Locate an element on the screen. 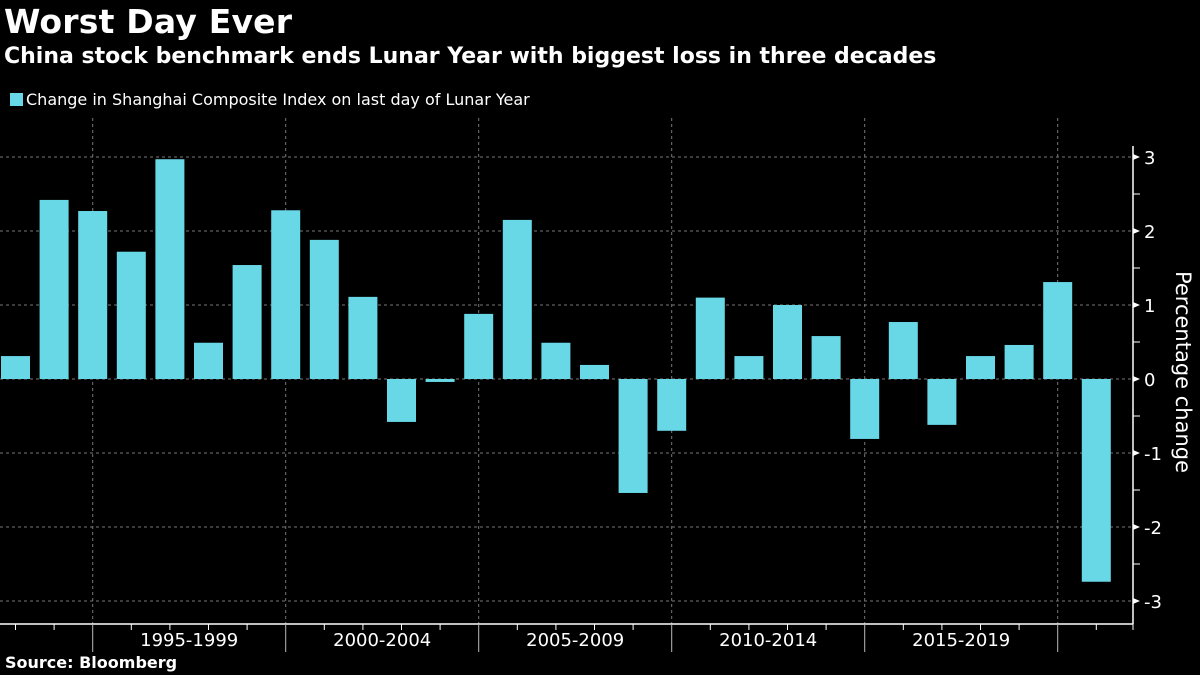  bar-2014 is located at coordinates (826, 357).